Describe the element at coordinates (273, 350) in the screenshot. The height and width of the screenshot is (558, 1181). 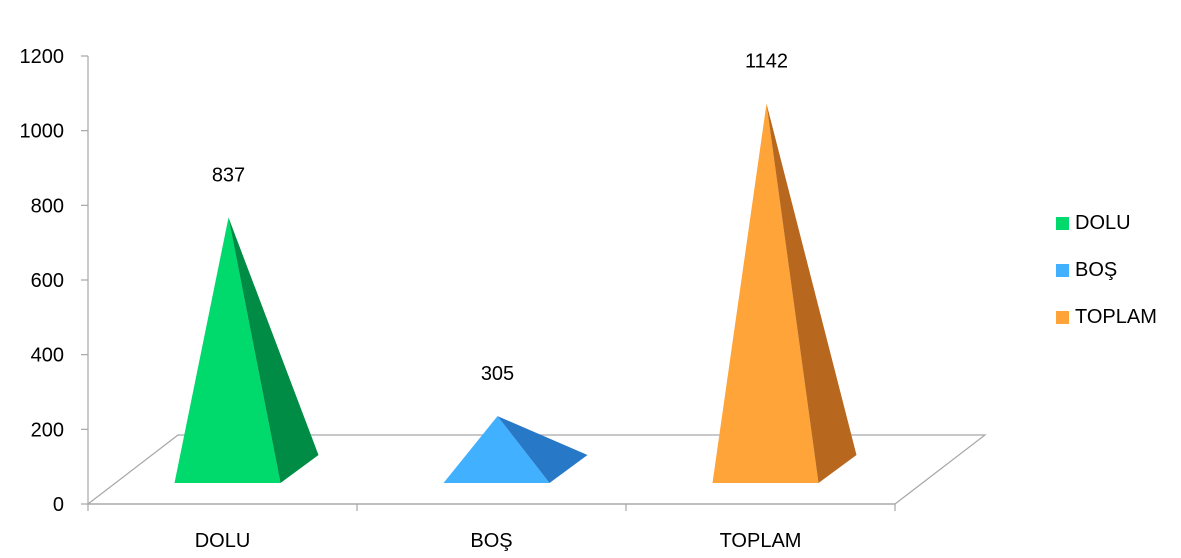
I see `pyramid-side-dolu` at that location.